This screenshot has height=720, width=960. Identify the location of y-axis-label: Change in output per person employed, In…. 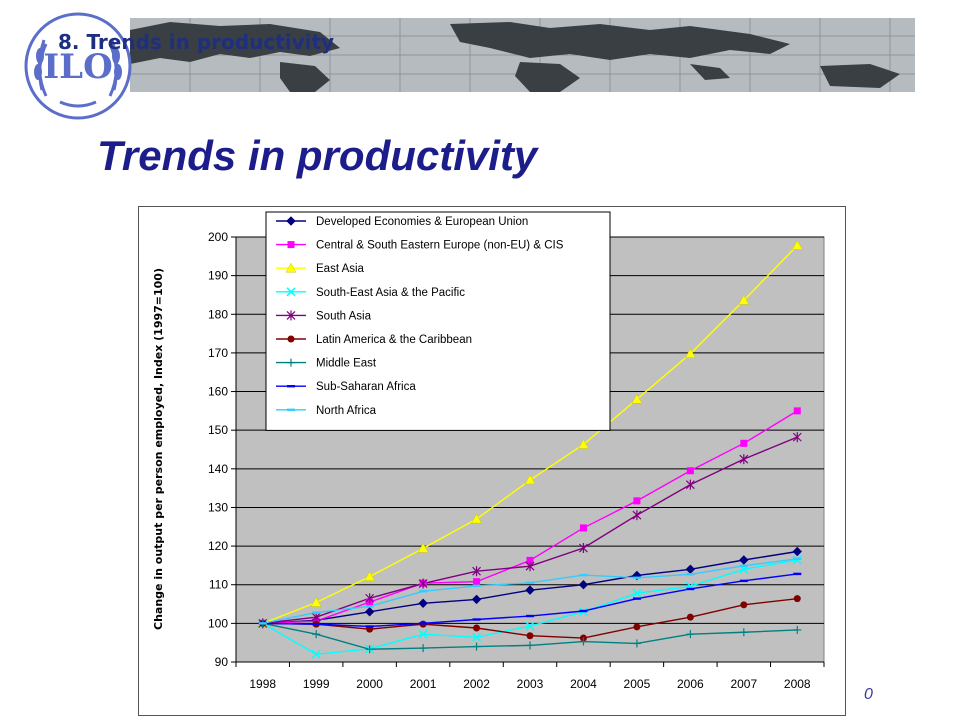
(158, 449).